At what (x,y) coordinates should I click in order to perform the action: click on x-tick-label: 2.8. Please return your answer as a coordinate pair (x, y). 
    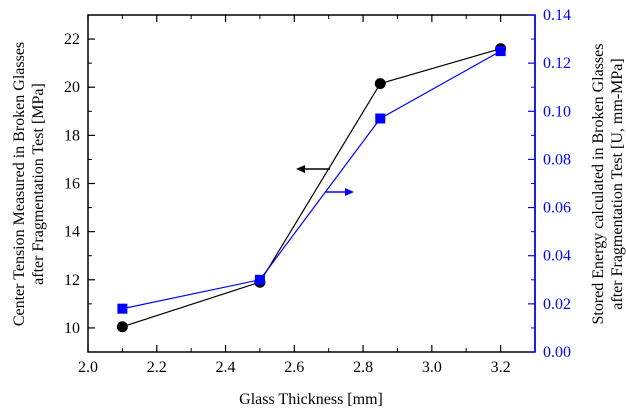
    Looking at the image, I should click on (363, 367).